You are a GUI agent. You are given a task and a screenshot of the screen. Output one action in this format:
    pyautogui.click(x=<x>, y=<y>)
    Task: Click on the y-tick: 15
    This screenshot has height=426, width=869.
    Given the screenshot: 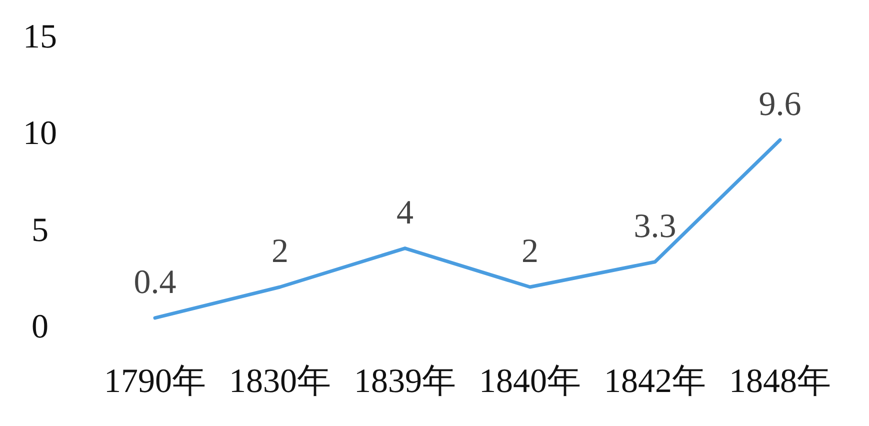 What is the action you would take?
    pyautogui.click(x=40, y=37)
    